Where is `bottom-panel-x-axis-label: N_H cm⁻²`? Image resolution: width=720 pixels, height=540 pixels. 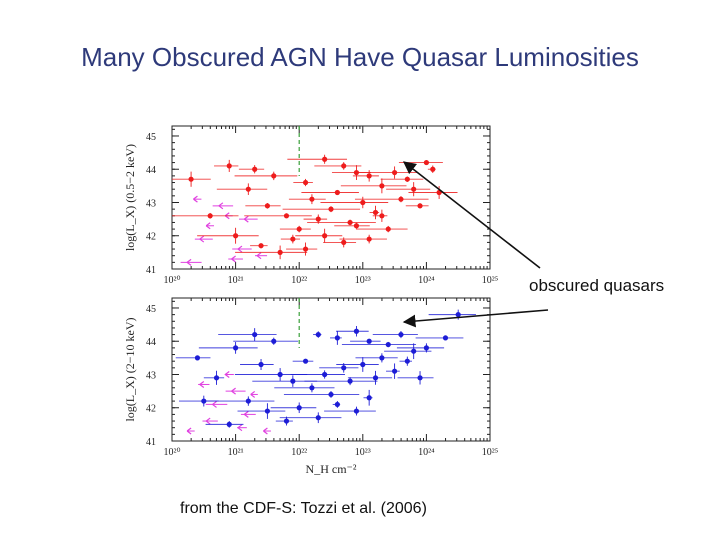 bottom-panel-x-axis-label: N_H cm⁻² is located at coordinates (331, 469).